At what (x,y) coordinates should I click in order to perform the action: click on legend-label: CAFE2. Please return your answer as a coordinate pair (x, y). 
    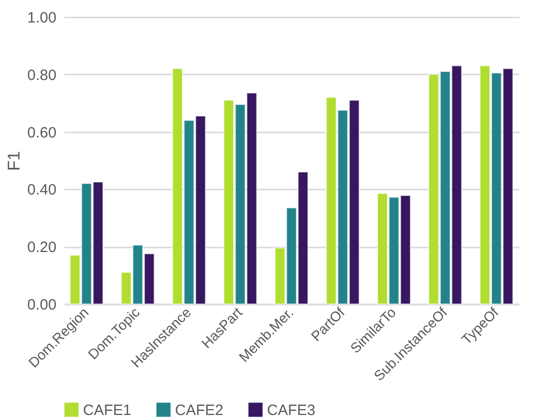
    Looking at the image, I should click on (199, 410).